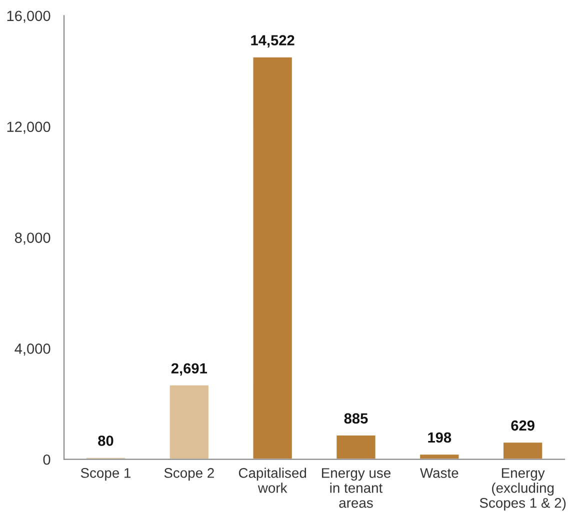  I want to click on y-tick-label: 4,000, so click(32, 350).